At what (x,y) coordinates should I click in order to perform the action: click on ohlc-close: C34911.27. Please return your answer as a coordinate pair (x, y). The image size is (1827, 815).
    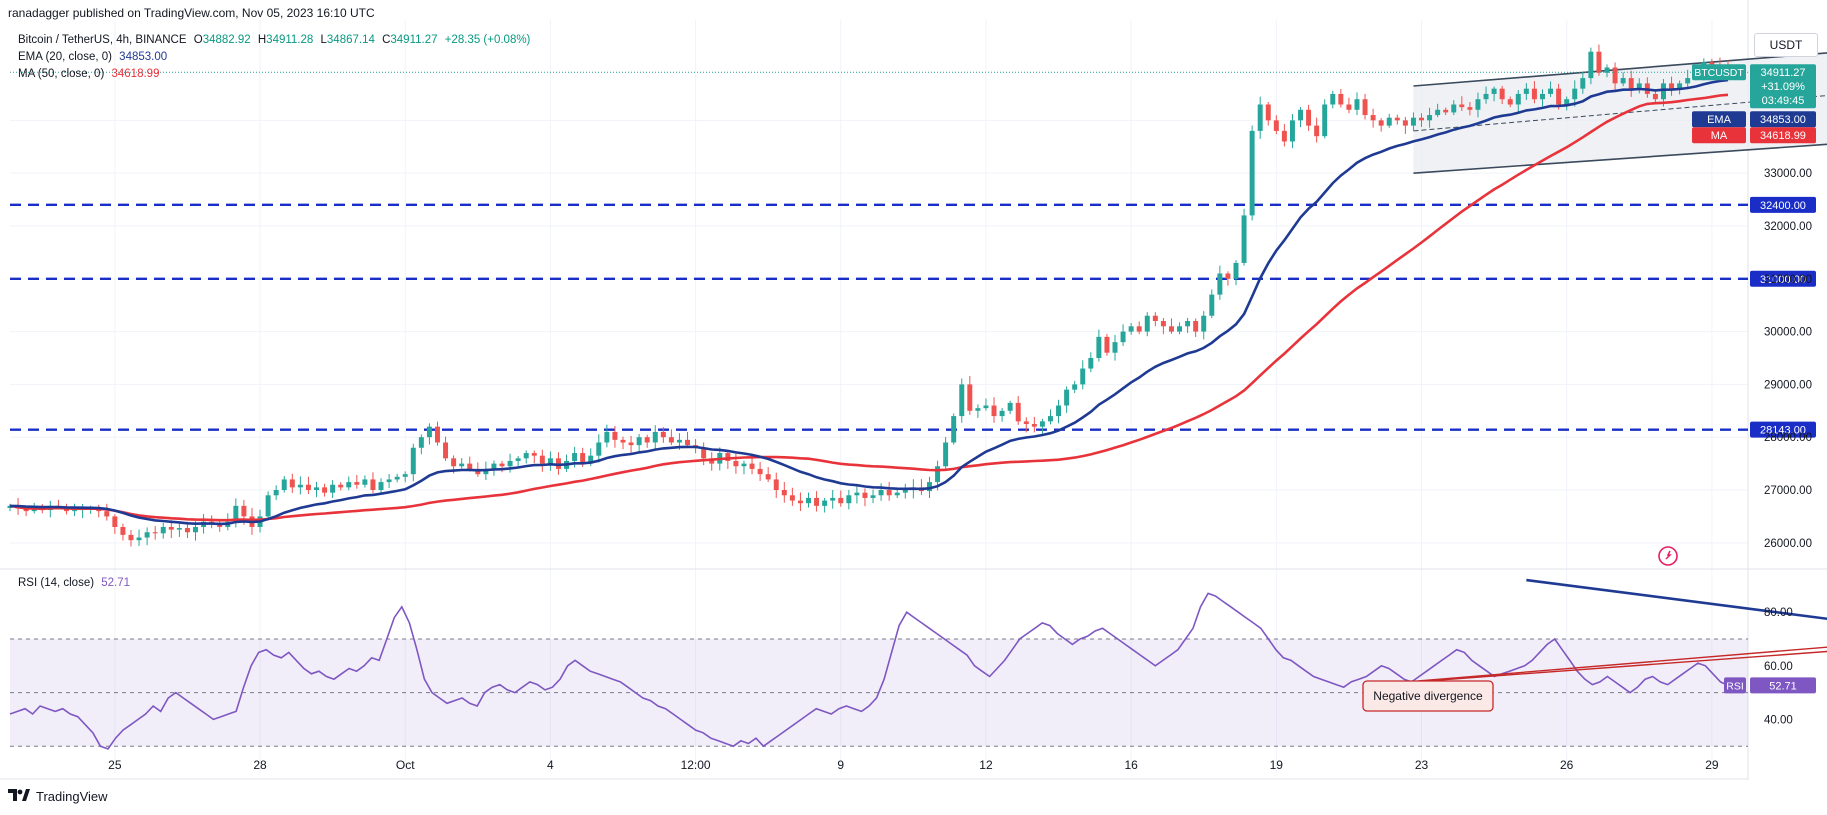
    Looking at the image, I should click on (410, 40).